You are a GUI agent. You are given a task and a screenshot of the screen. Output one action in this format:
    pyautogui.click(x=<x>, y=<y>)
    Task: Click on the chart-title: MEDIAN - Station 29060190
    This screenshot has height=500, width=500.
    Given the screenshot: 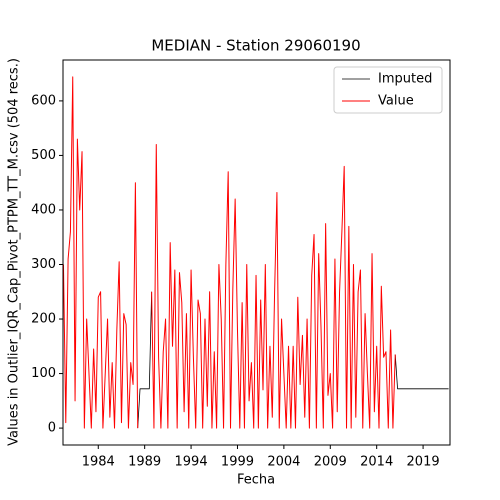 What is the action you would take?
    pyautogui.click(x=255, y=46)
    